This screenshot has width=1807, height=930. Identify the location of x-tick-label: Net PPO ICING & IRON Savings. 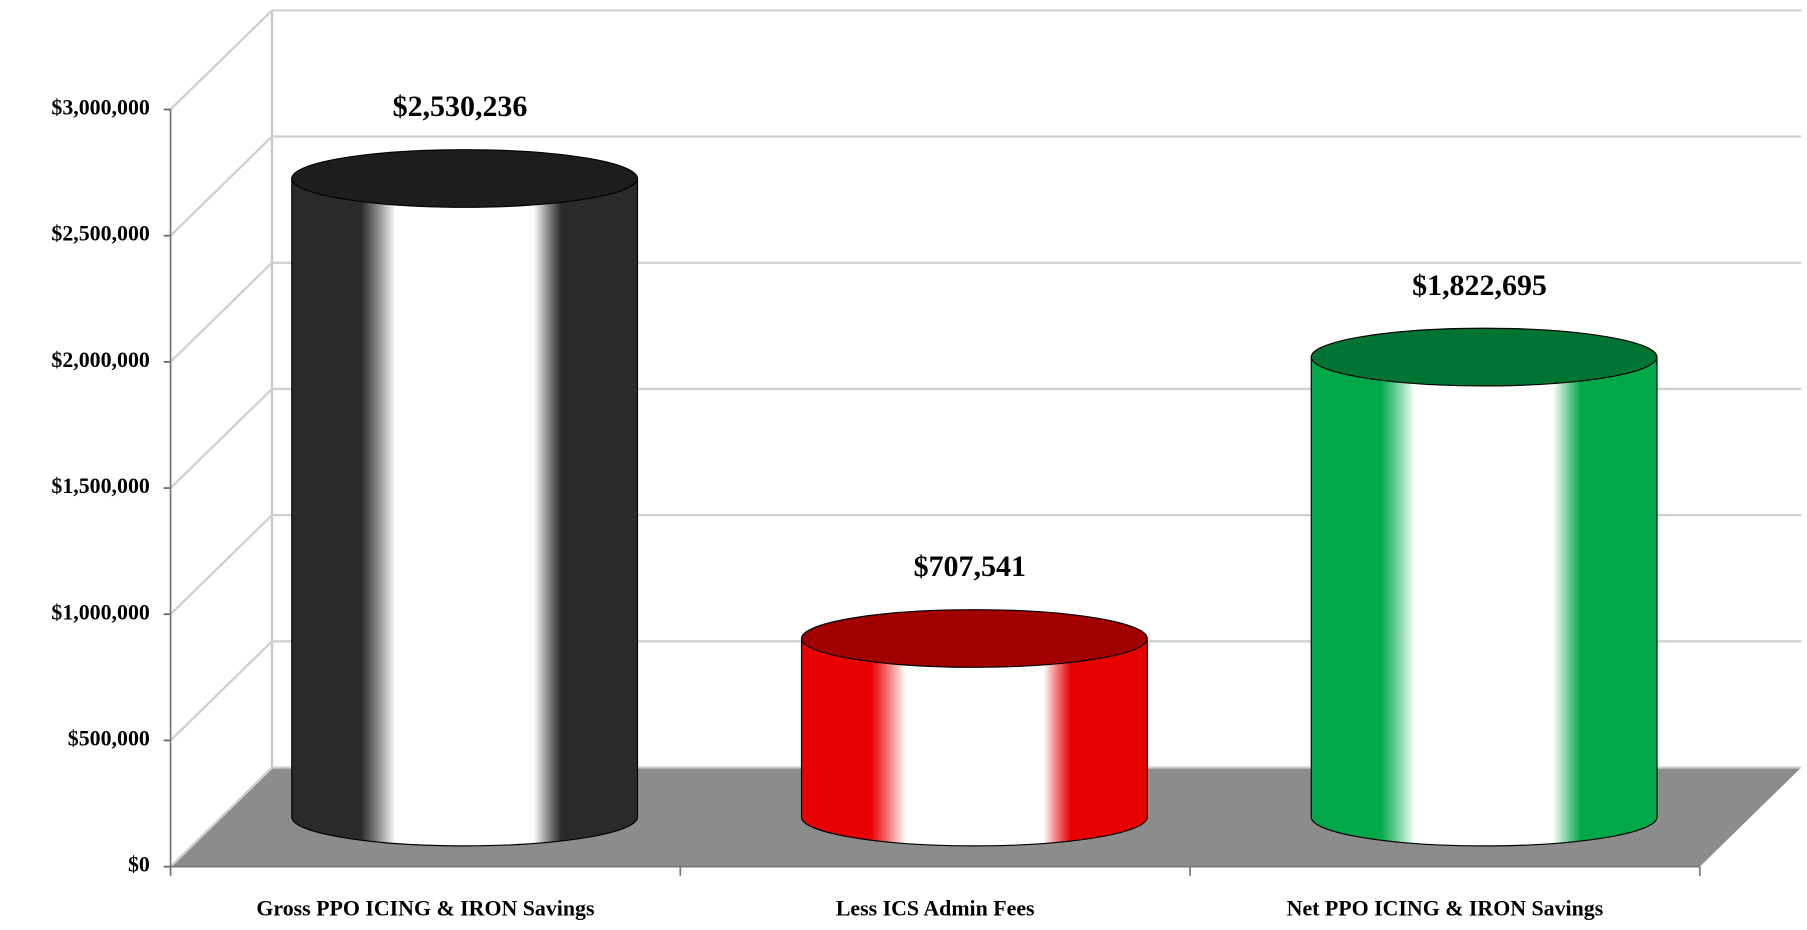
(1445, 907).